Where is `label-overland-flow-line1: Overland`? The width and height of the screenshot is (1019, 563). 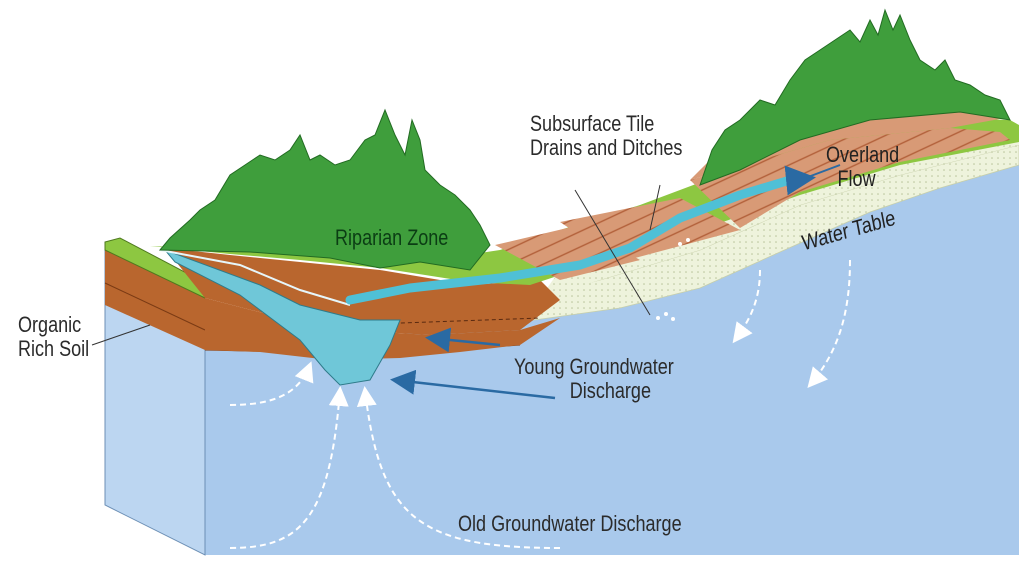
label-overland-flow-line1: Overland is located at coordinates (863, 154).